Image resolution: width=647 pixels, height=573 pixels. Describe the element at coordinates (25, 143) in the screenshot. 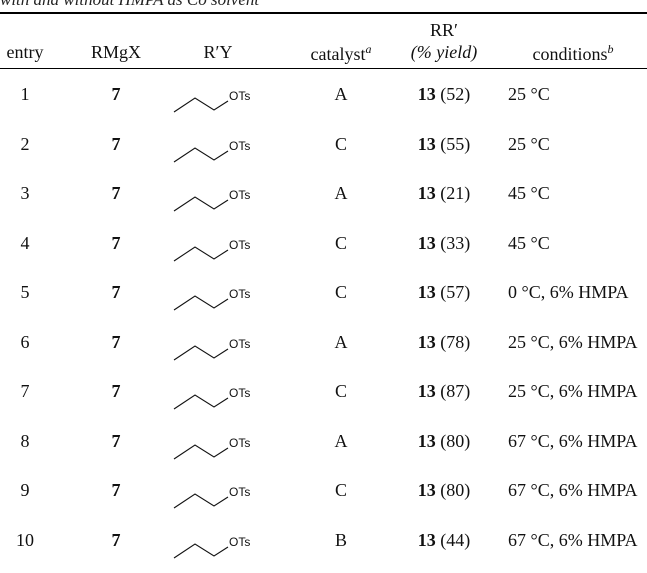

I see `entry-number: 2` at that location.